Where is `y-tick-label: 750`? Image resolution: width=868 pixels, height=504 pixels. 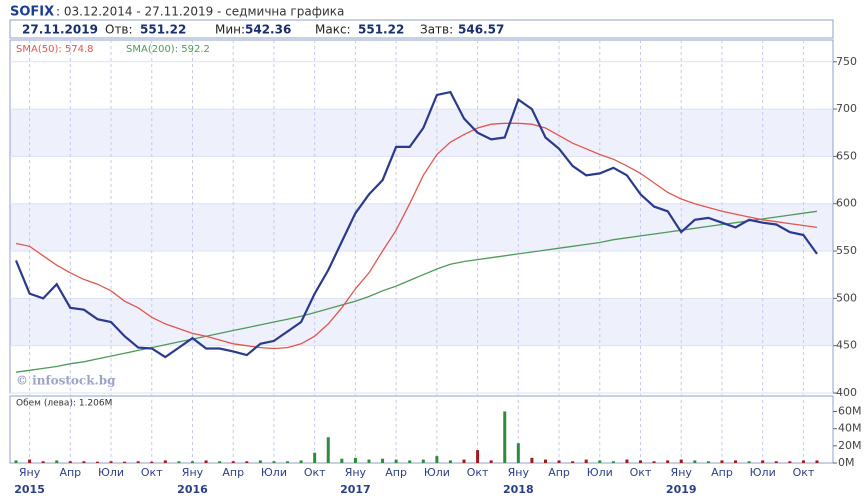
y-tick-label: 750 is located at coordinates (846, 61).